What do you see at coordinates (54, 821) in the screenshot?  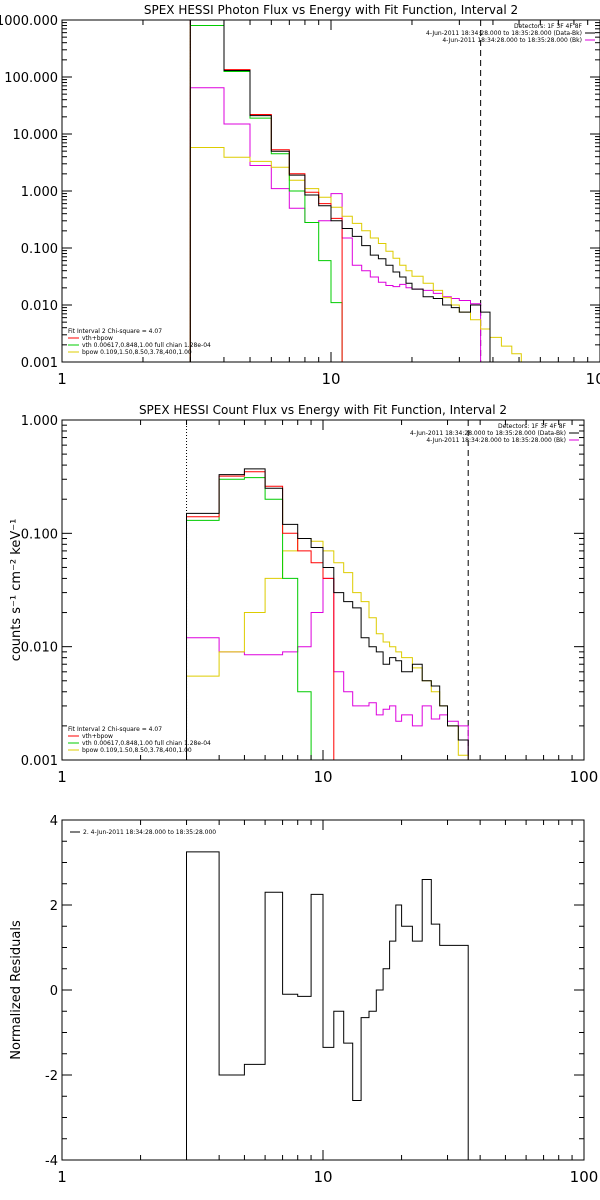 I see `y-tick-label: 4` at bounding box center [54, 821].